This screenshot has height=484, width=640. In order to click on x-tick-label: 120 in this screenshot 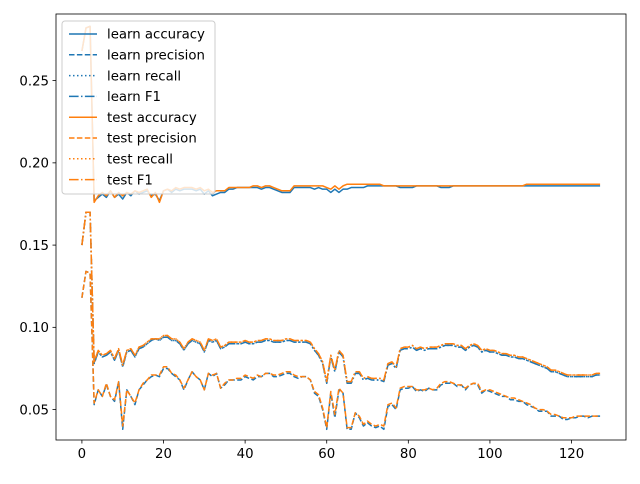, I will do `click(571, 454)`.